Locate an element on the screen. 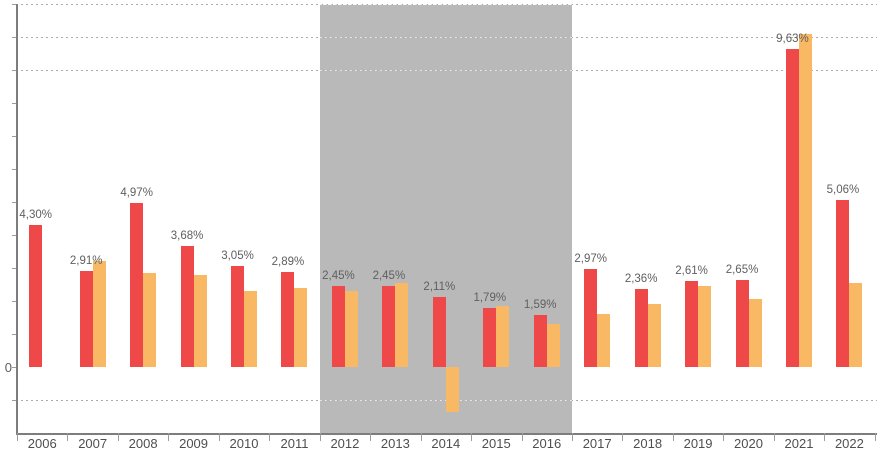 This screenshot has height=456, width=888. bar-red-2010 is located at coordinates (238, 316).